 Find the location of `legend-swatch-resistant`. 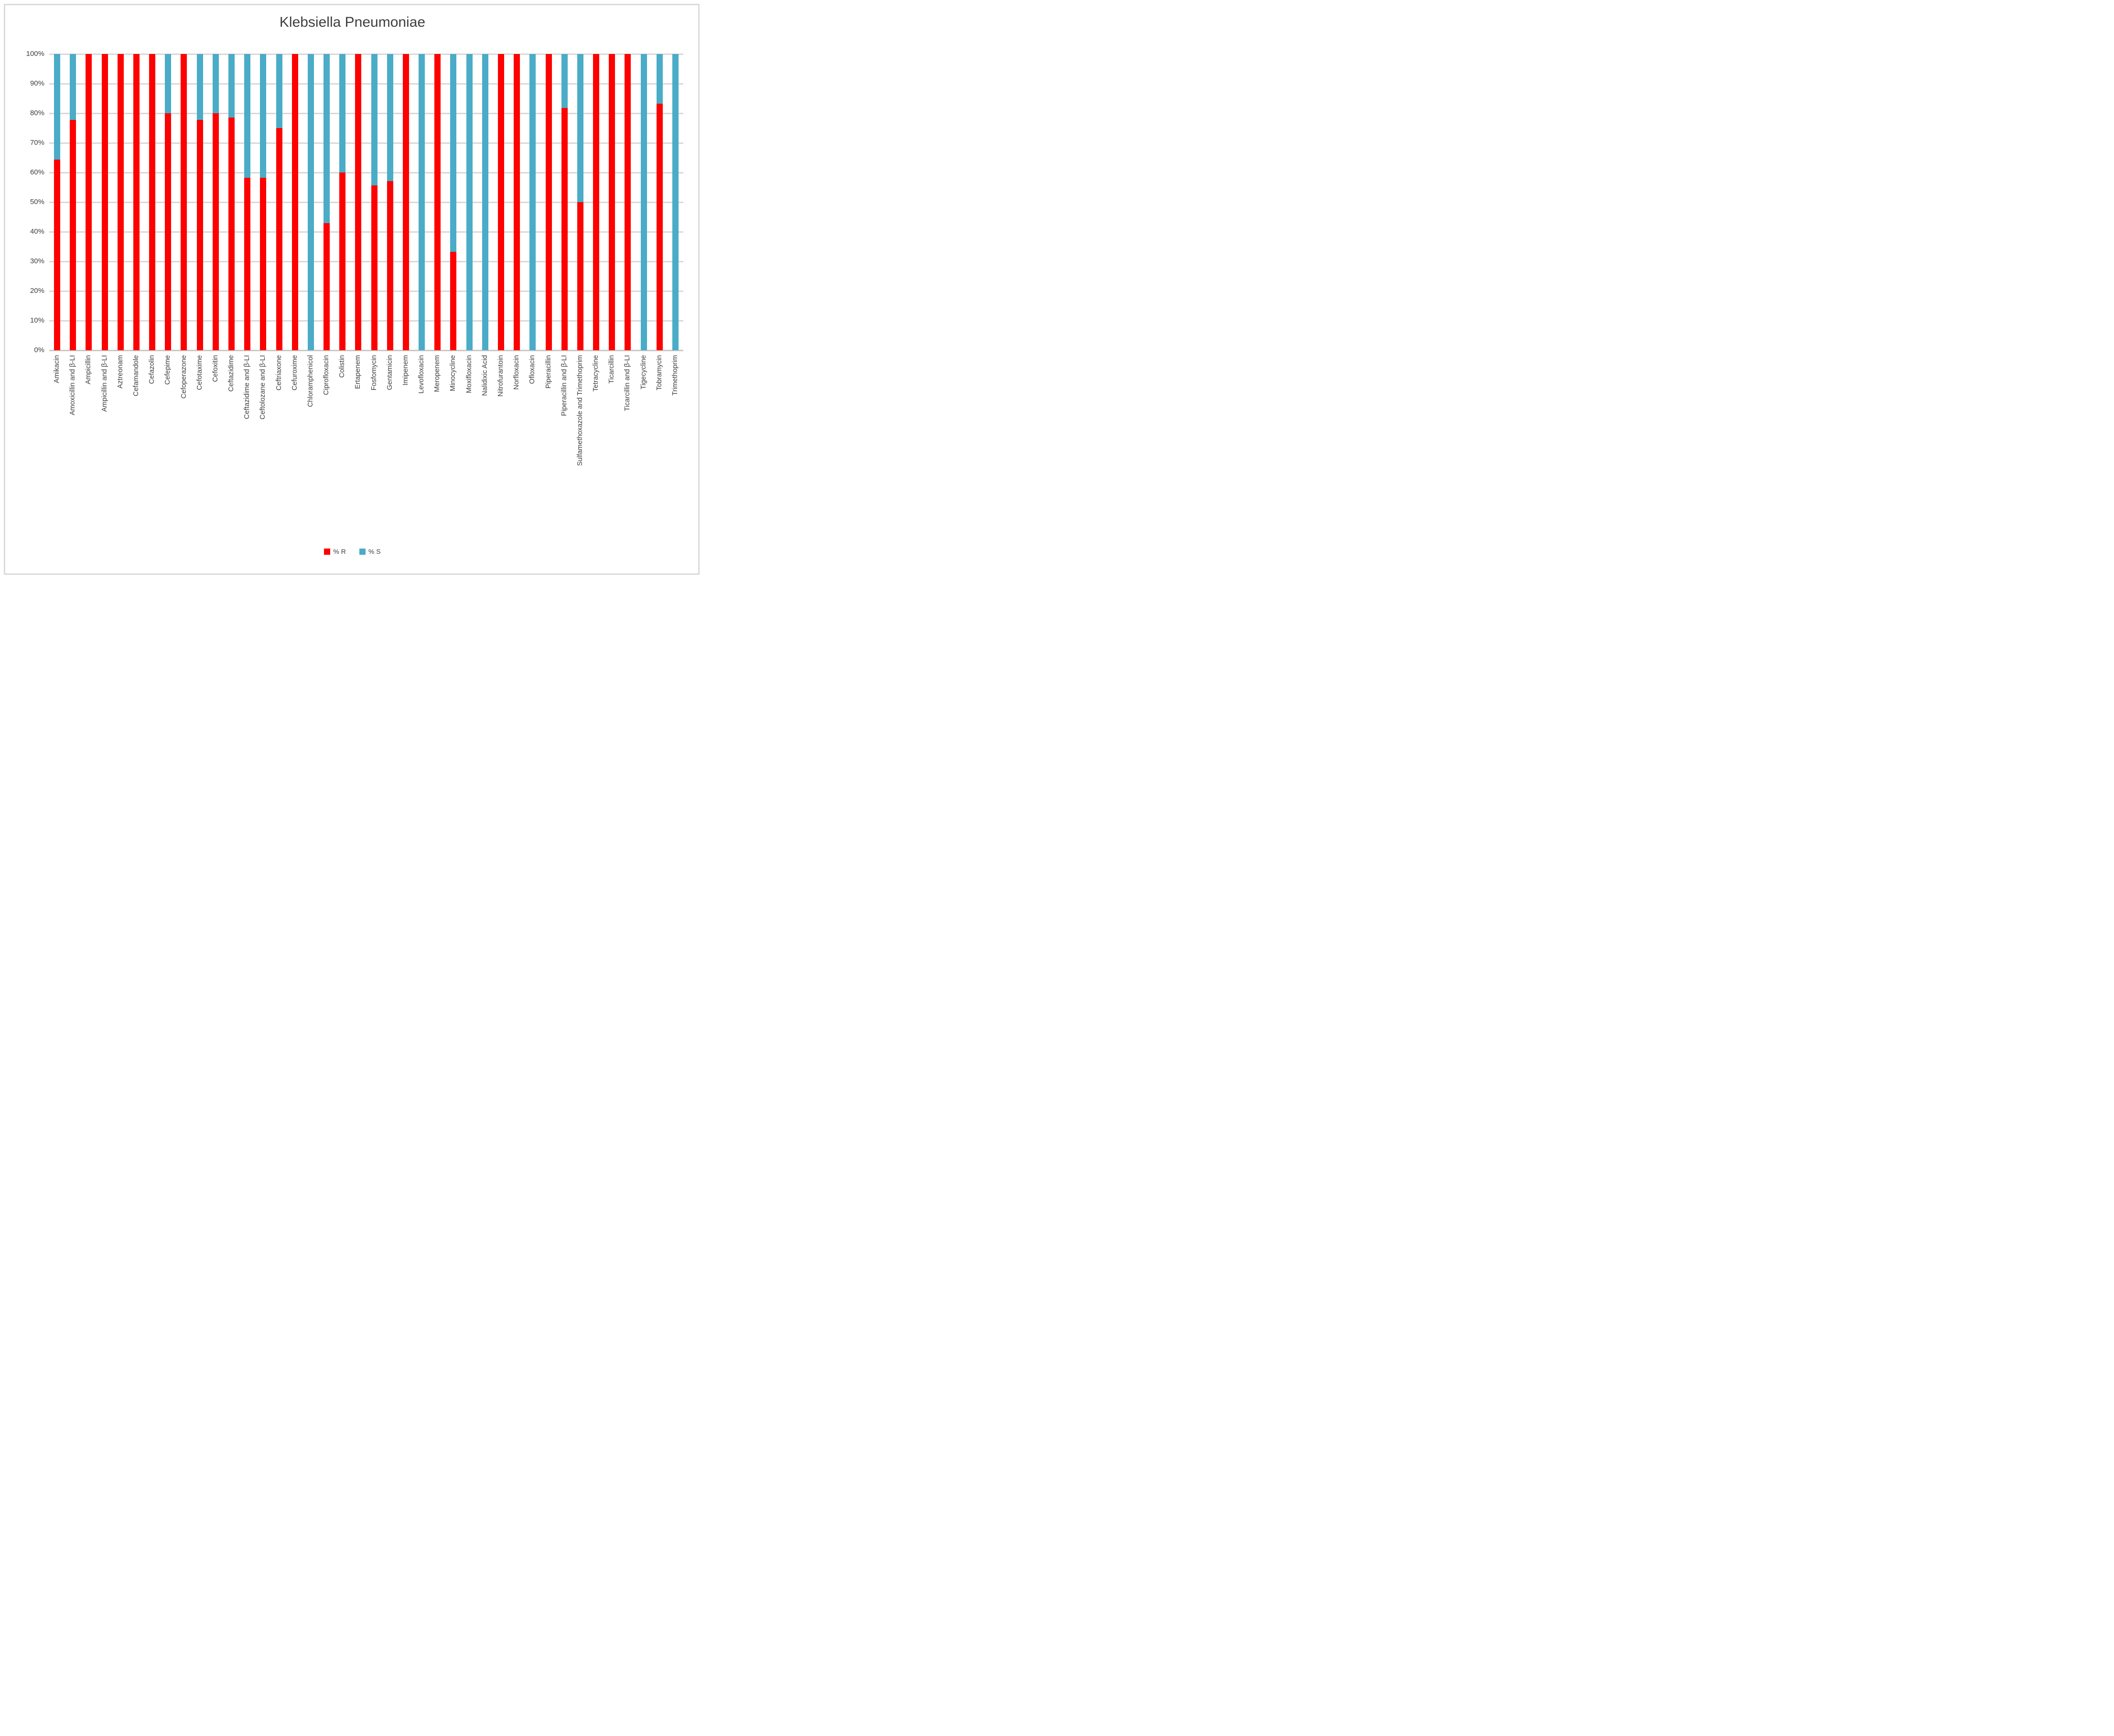

legend-swatch-resistant is located at coordinates (327, 551).